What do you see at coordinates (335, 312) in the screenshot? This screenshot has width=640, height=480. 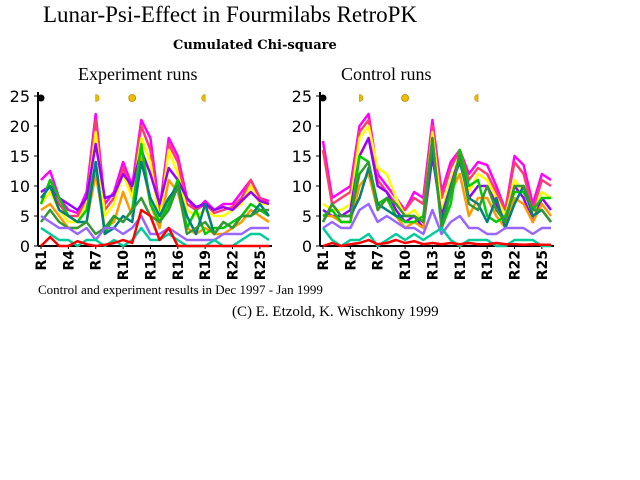 I see `copyright: (C) E. Etzold, K. Wischkony 1999` at bounding box center [335, 312].